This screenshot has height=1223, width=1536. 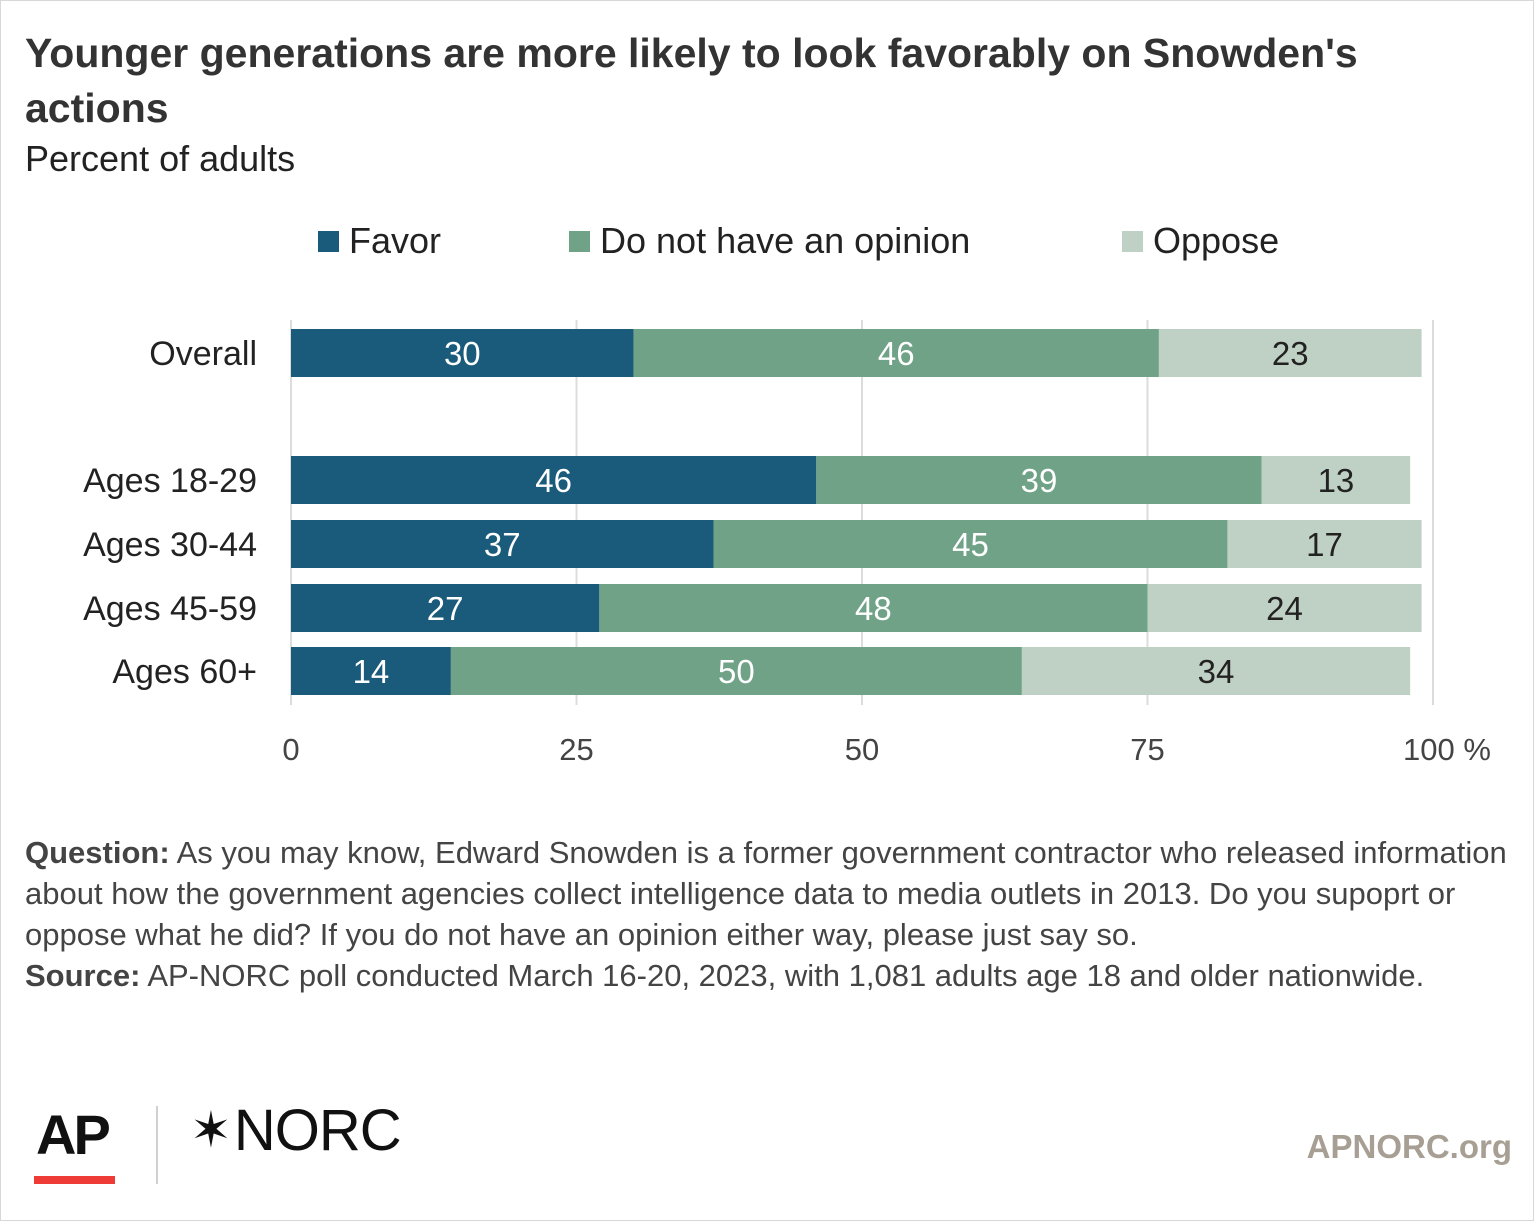 I want to click on data-label-favor-ages-18-29: 46, so click(x=553, y=480).